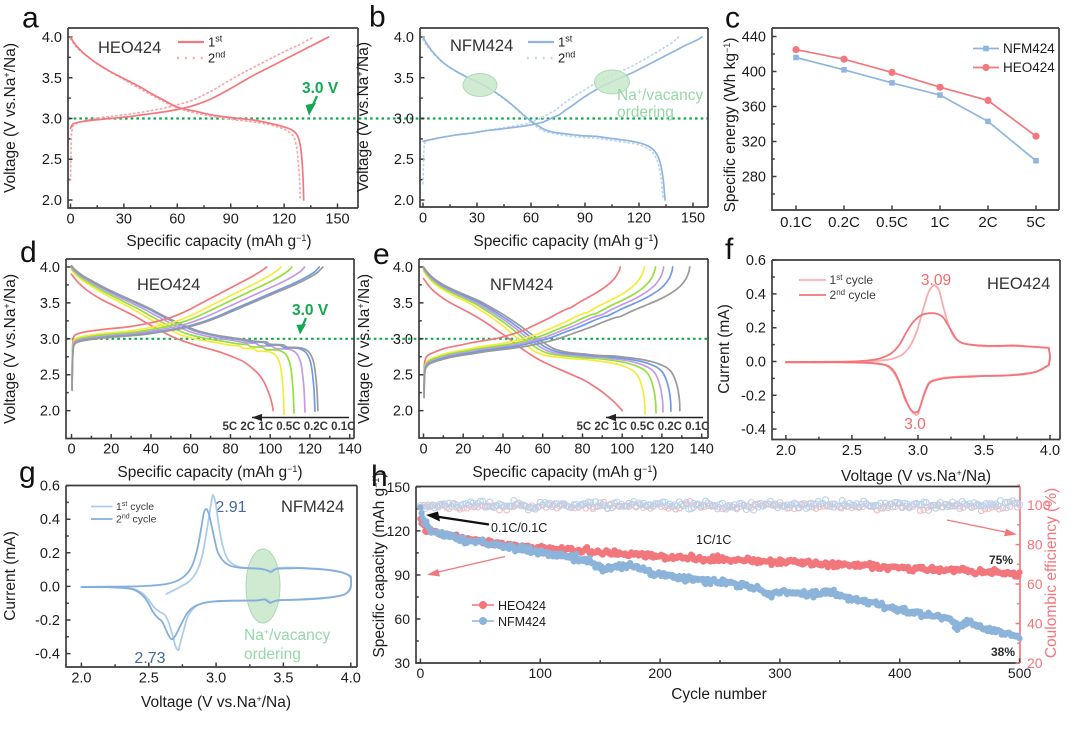 This screenshot has width=1080, height=731. Describe the element at coordinates (50, 487) in the screenshot. I see `svg-text: 0.6` at that location.